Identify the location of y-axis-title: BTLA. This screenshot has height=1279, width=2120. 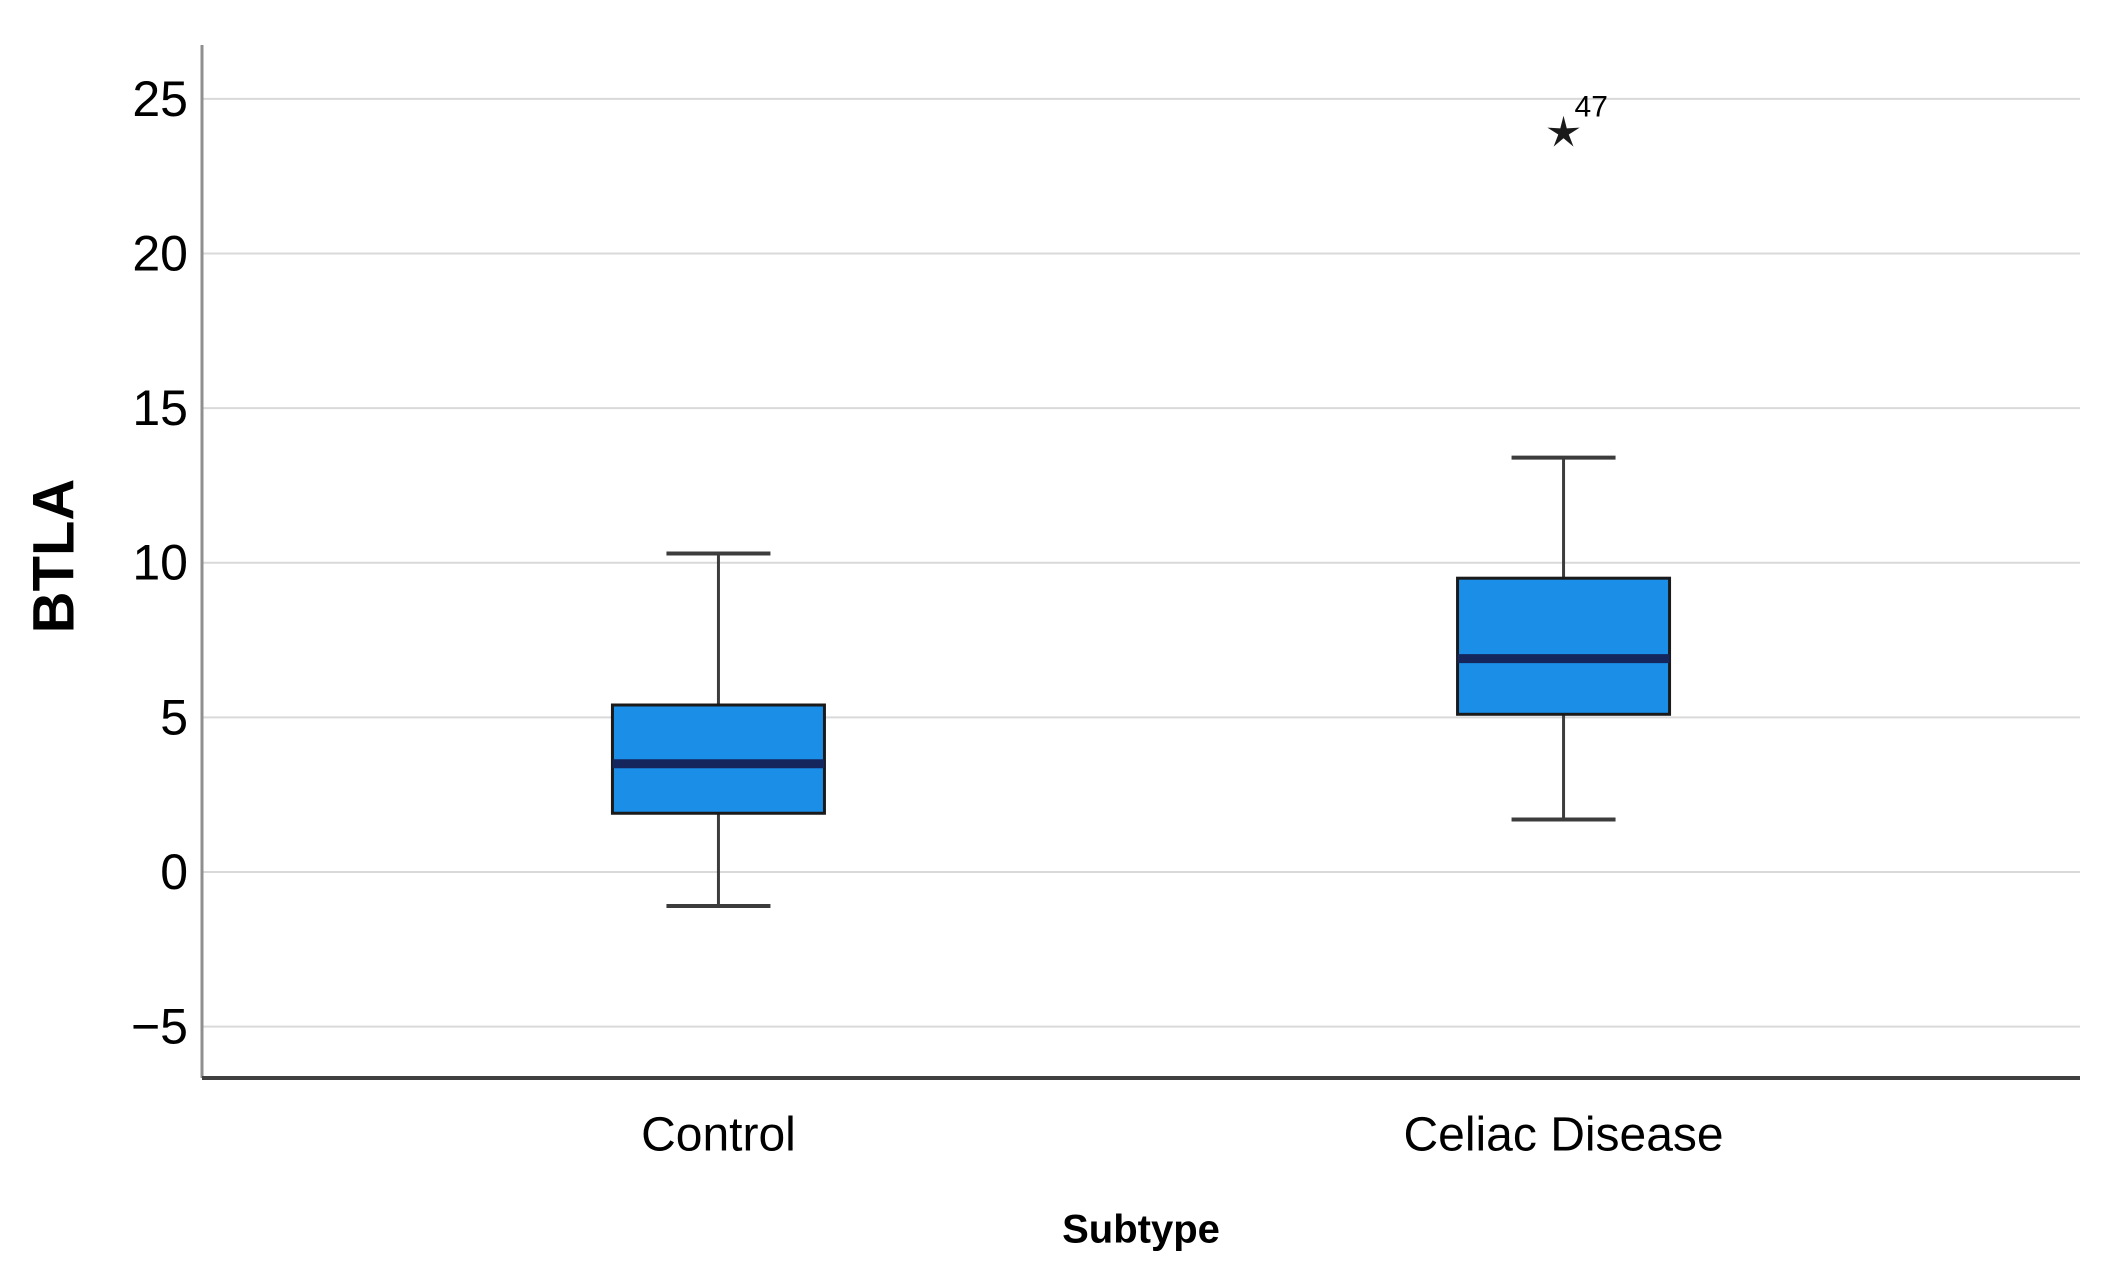
(54, 556).